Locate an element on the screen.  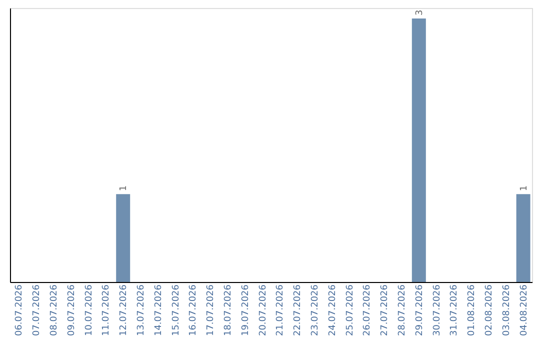
data-label: 3 is located at coordinates (419, 13).